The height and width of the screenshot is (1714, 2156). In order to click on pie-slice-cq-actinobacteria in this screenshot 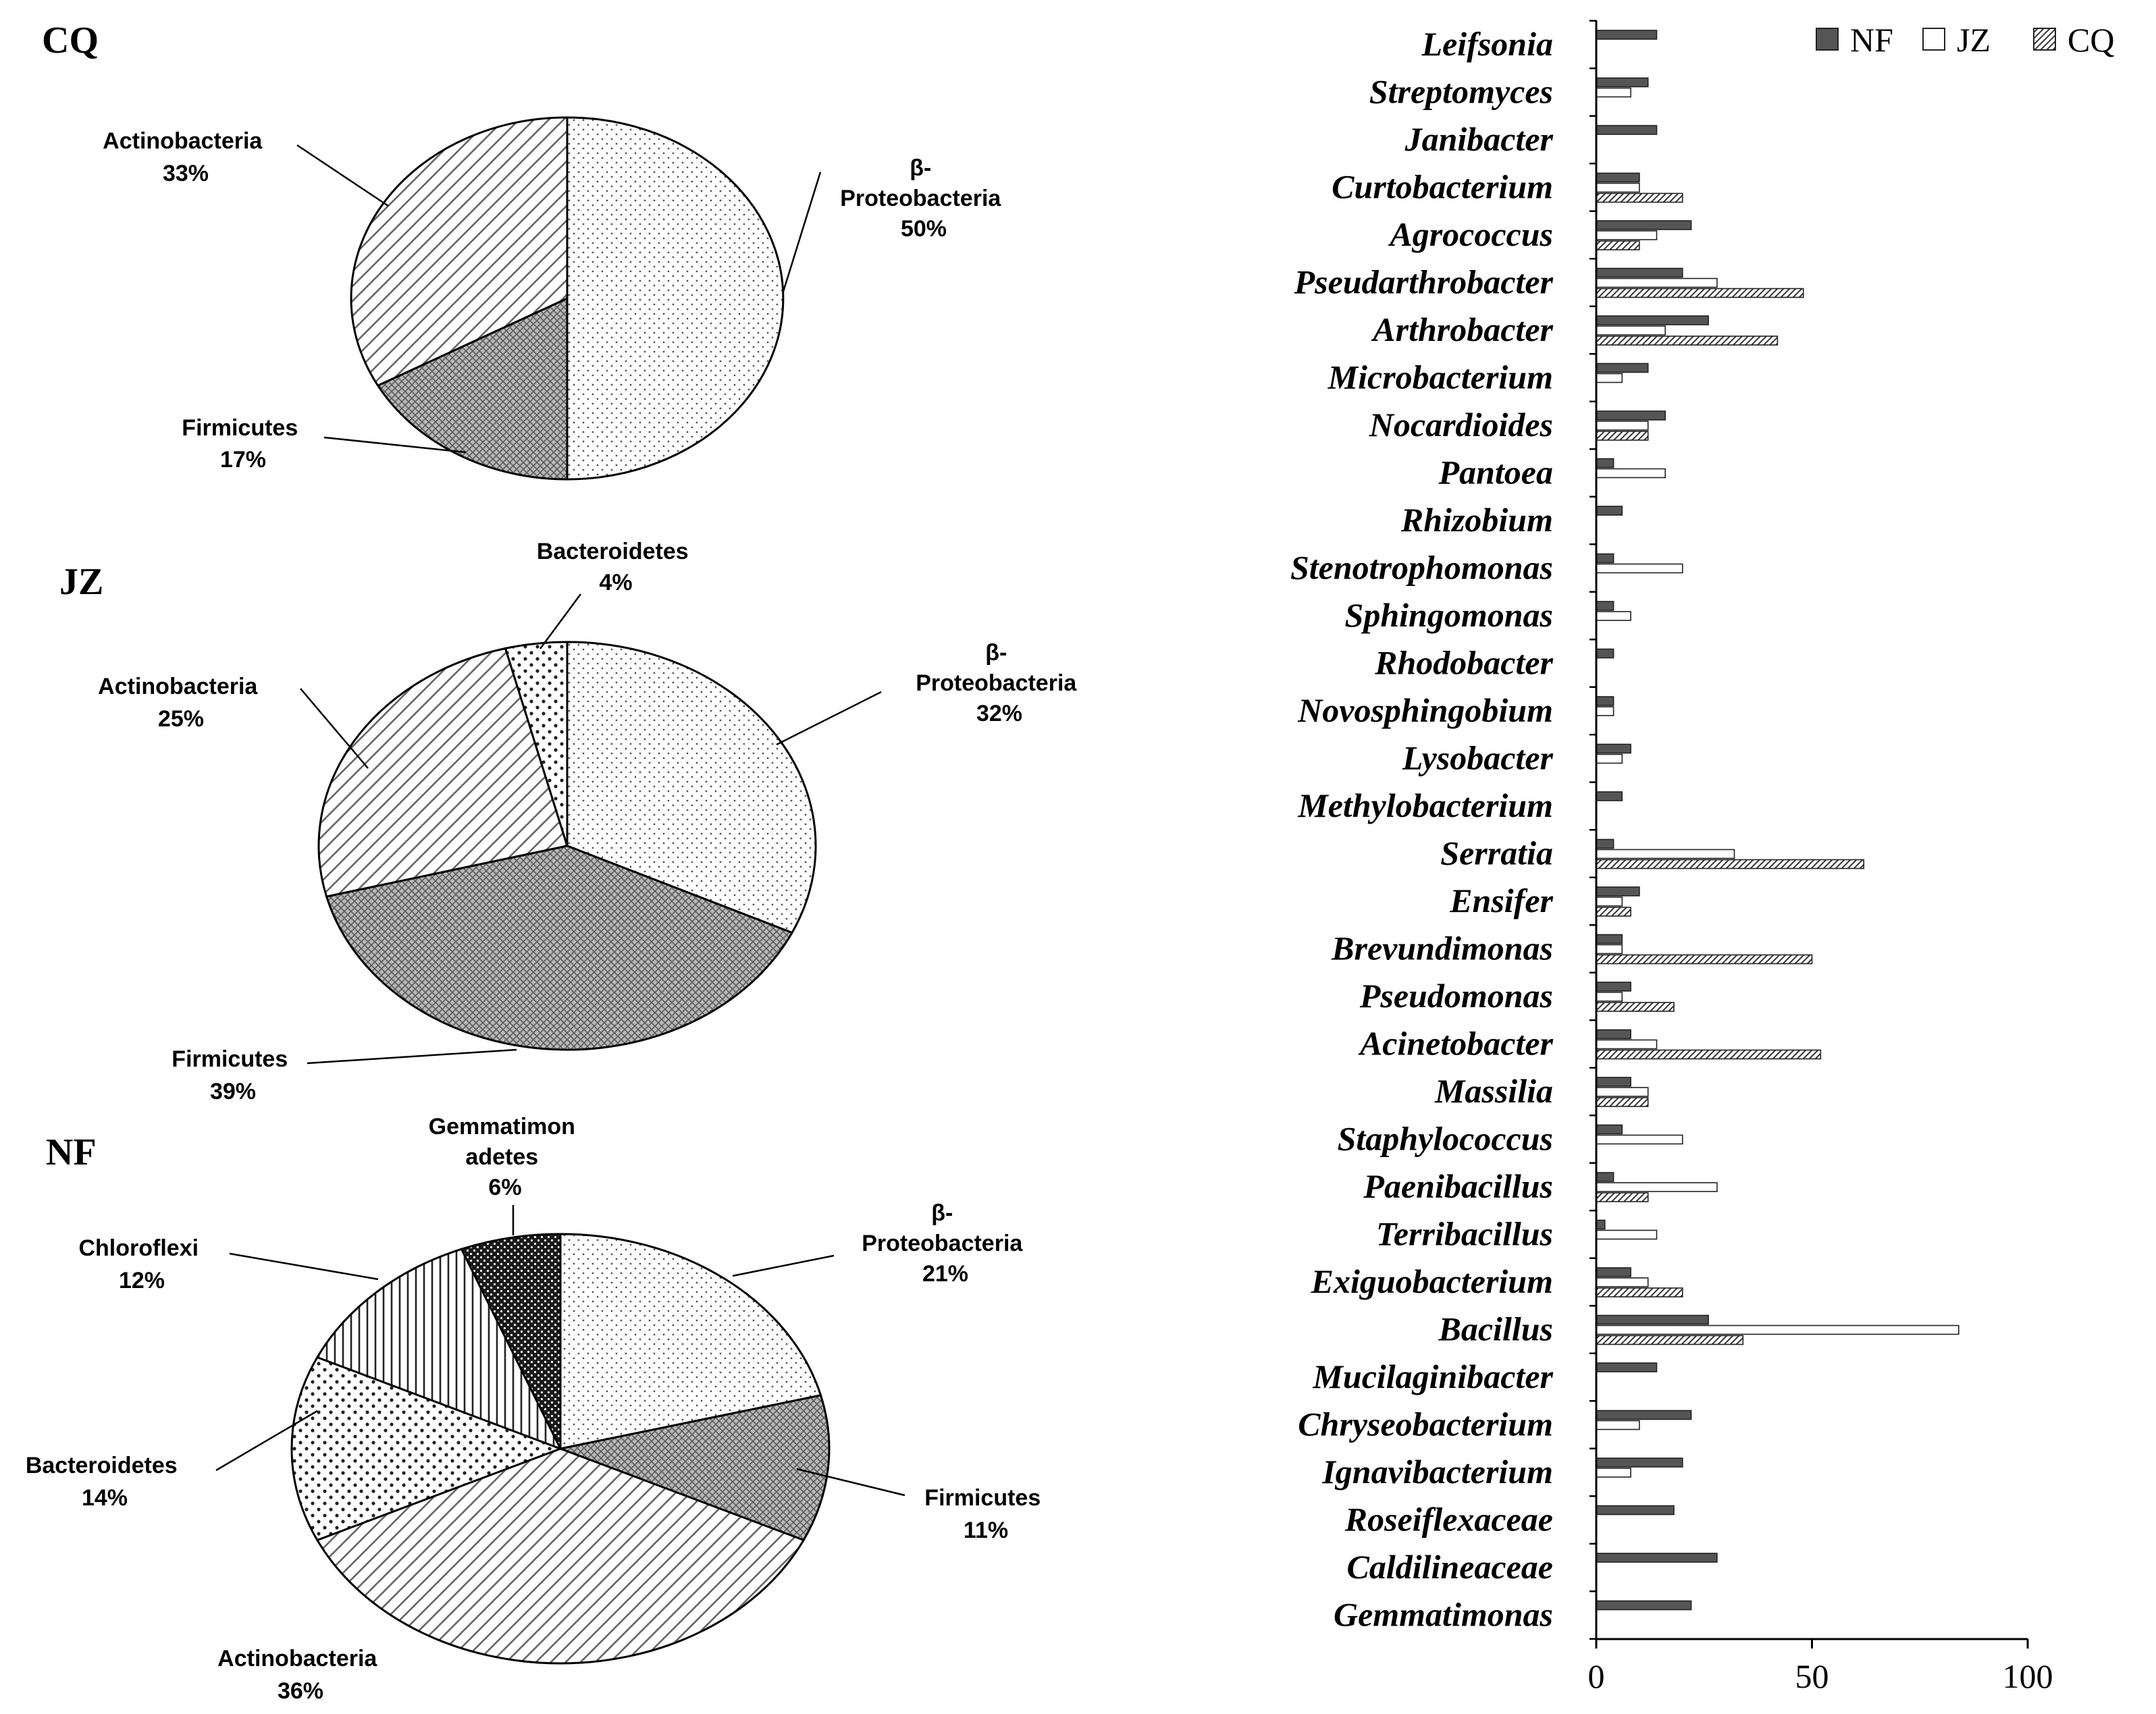, I will do `click(460, 251)`.